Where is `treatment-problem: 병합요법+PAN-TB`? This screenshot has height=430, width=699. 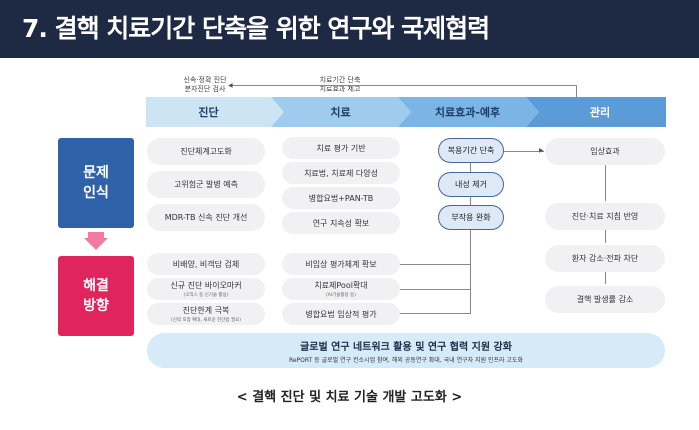 treatment-problem: 병합요법+PAN-TB is located at coordinates (341, 198).